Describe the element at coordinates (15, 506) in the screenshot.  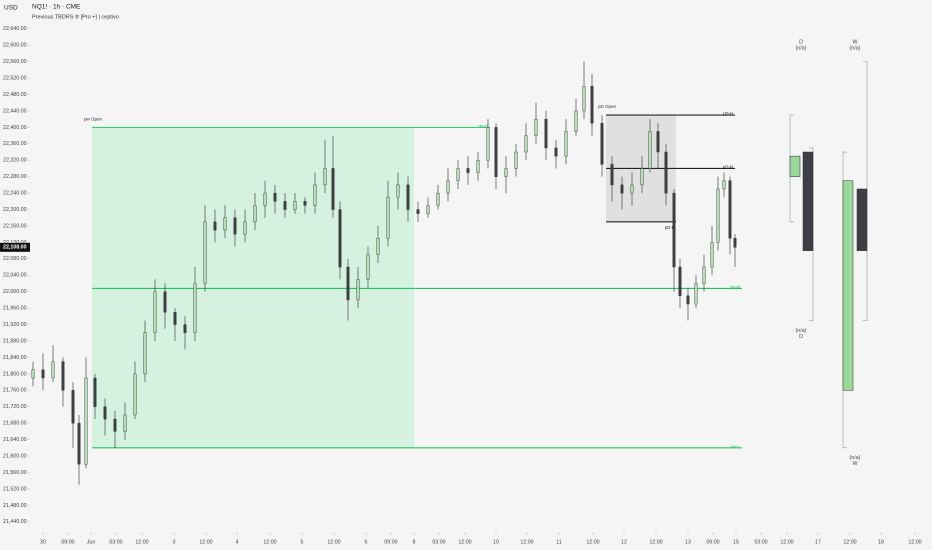
I see `y-tick-label: 21,480.00` at that location.